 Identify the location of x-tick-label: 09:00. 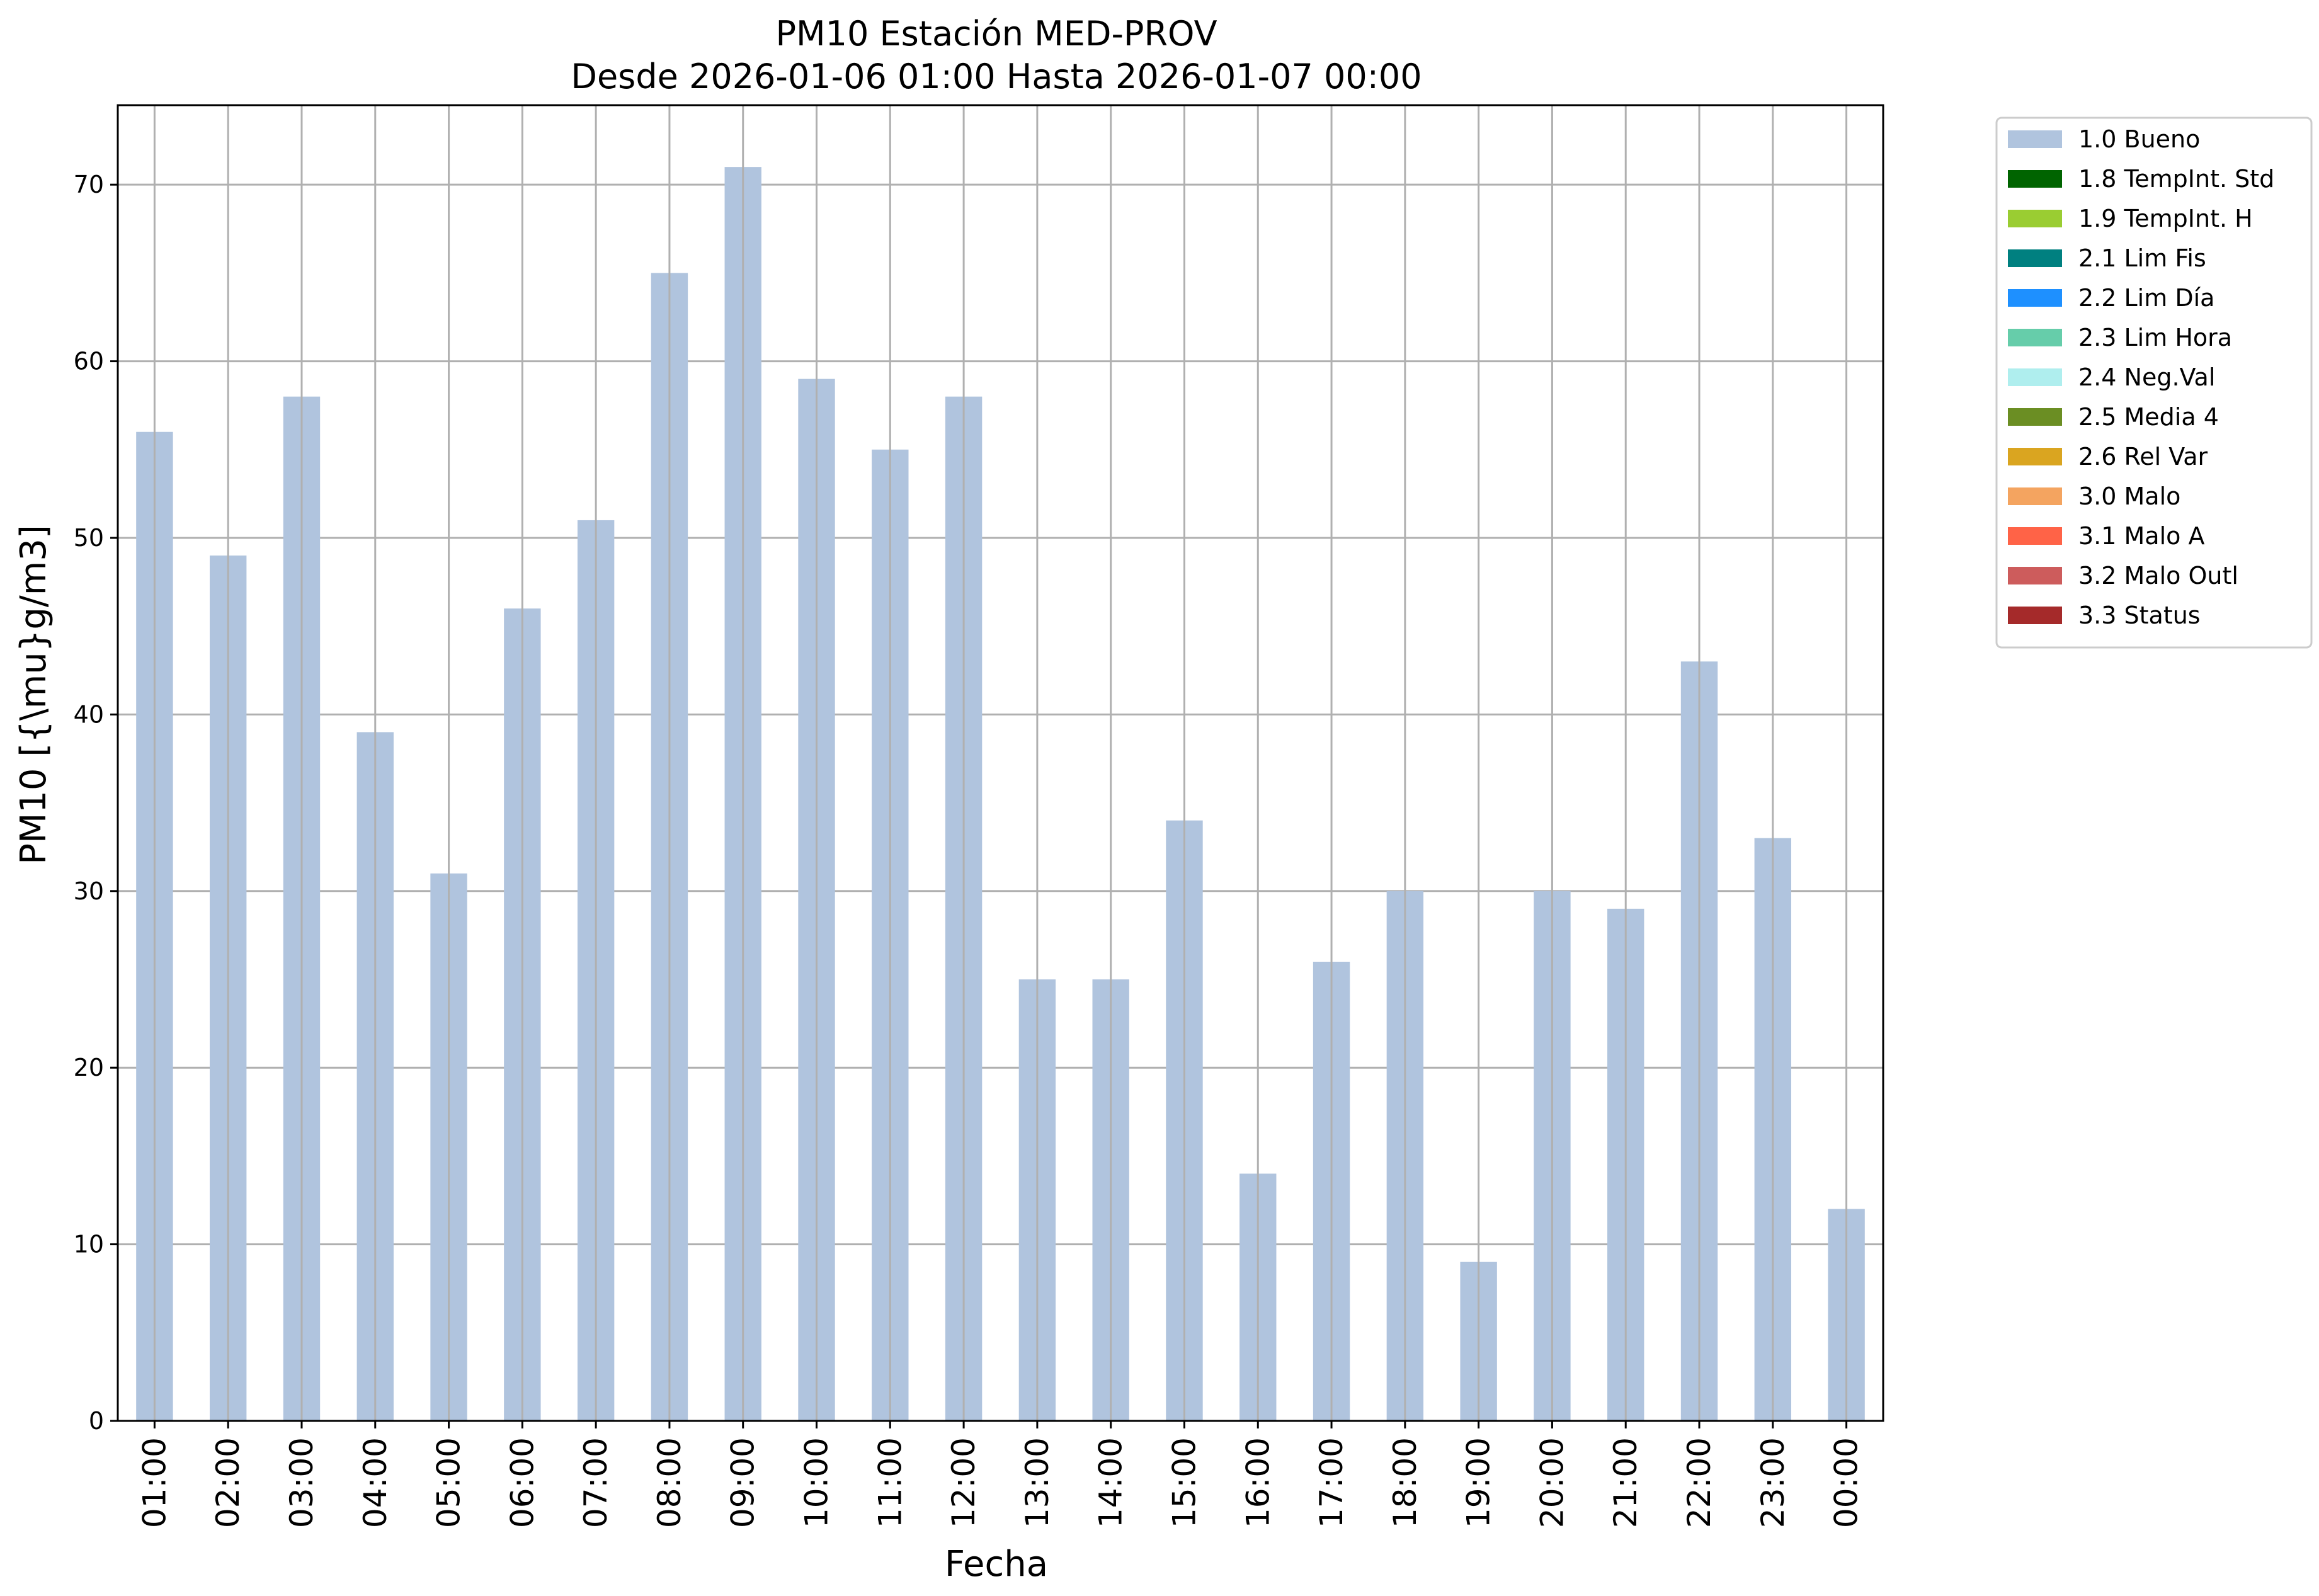
(743, 1482).